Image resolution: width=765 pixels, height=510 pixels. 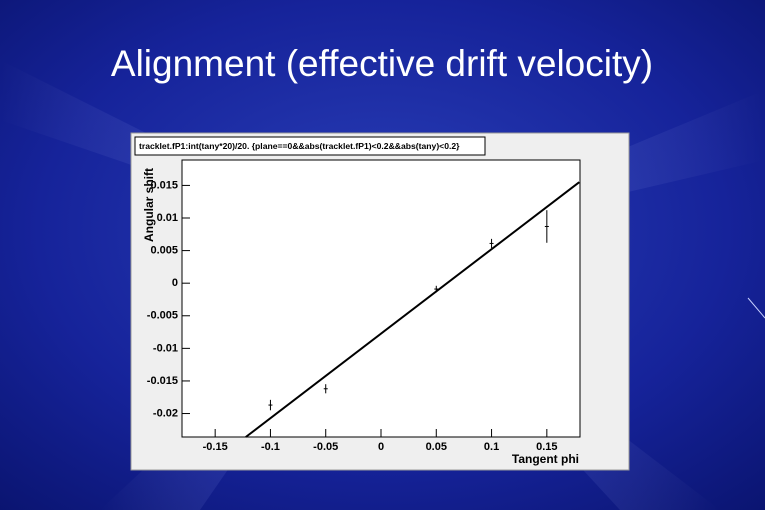 What do you see at coordinates (270, 447) in the screenshot?
I see `x-tick-label: -0.1` at bounding box center [270, 447].